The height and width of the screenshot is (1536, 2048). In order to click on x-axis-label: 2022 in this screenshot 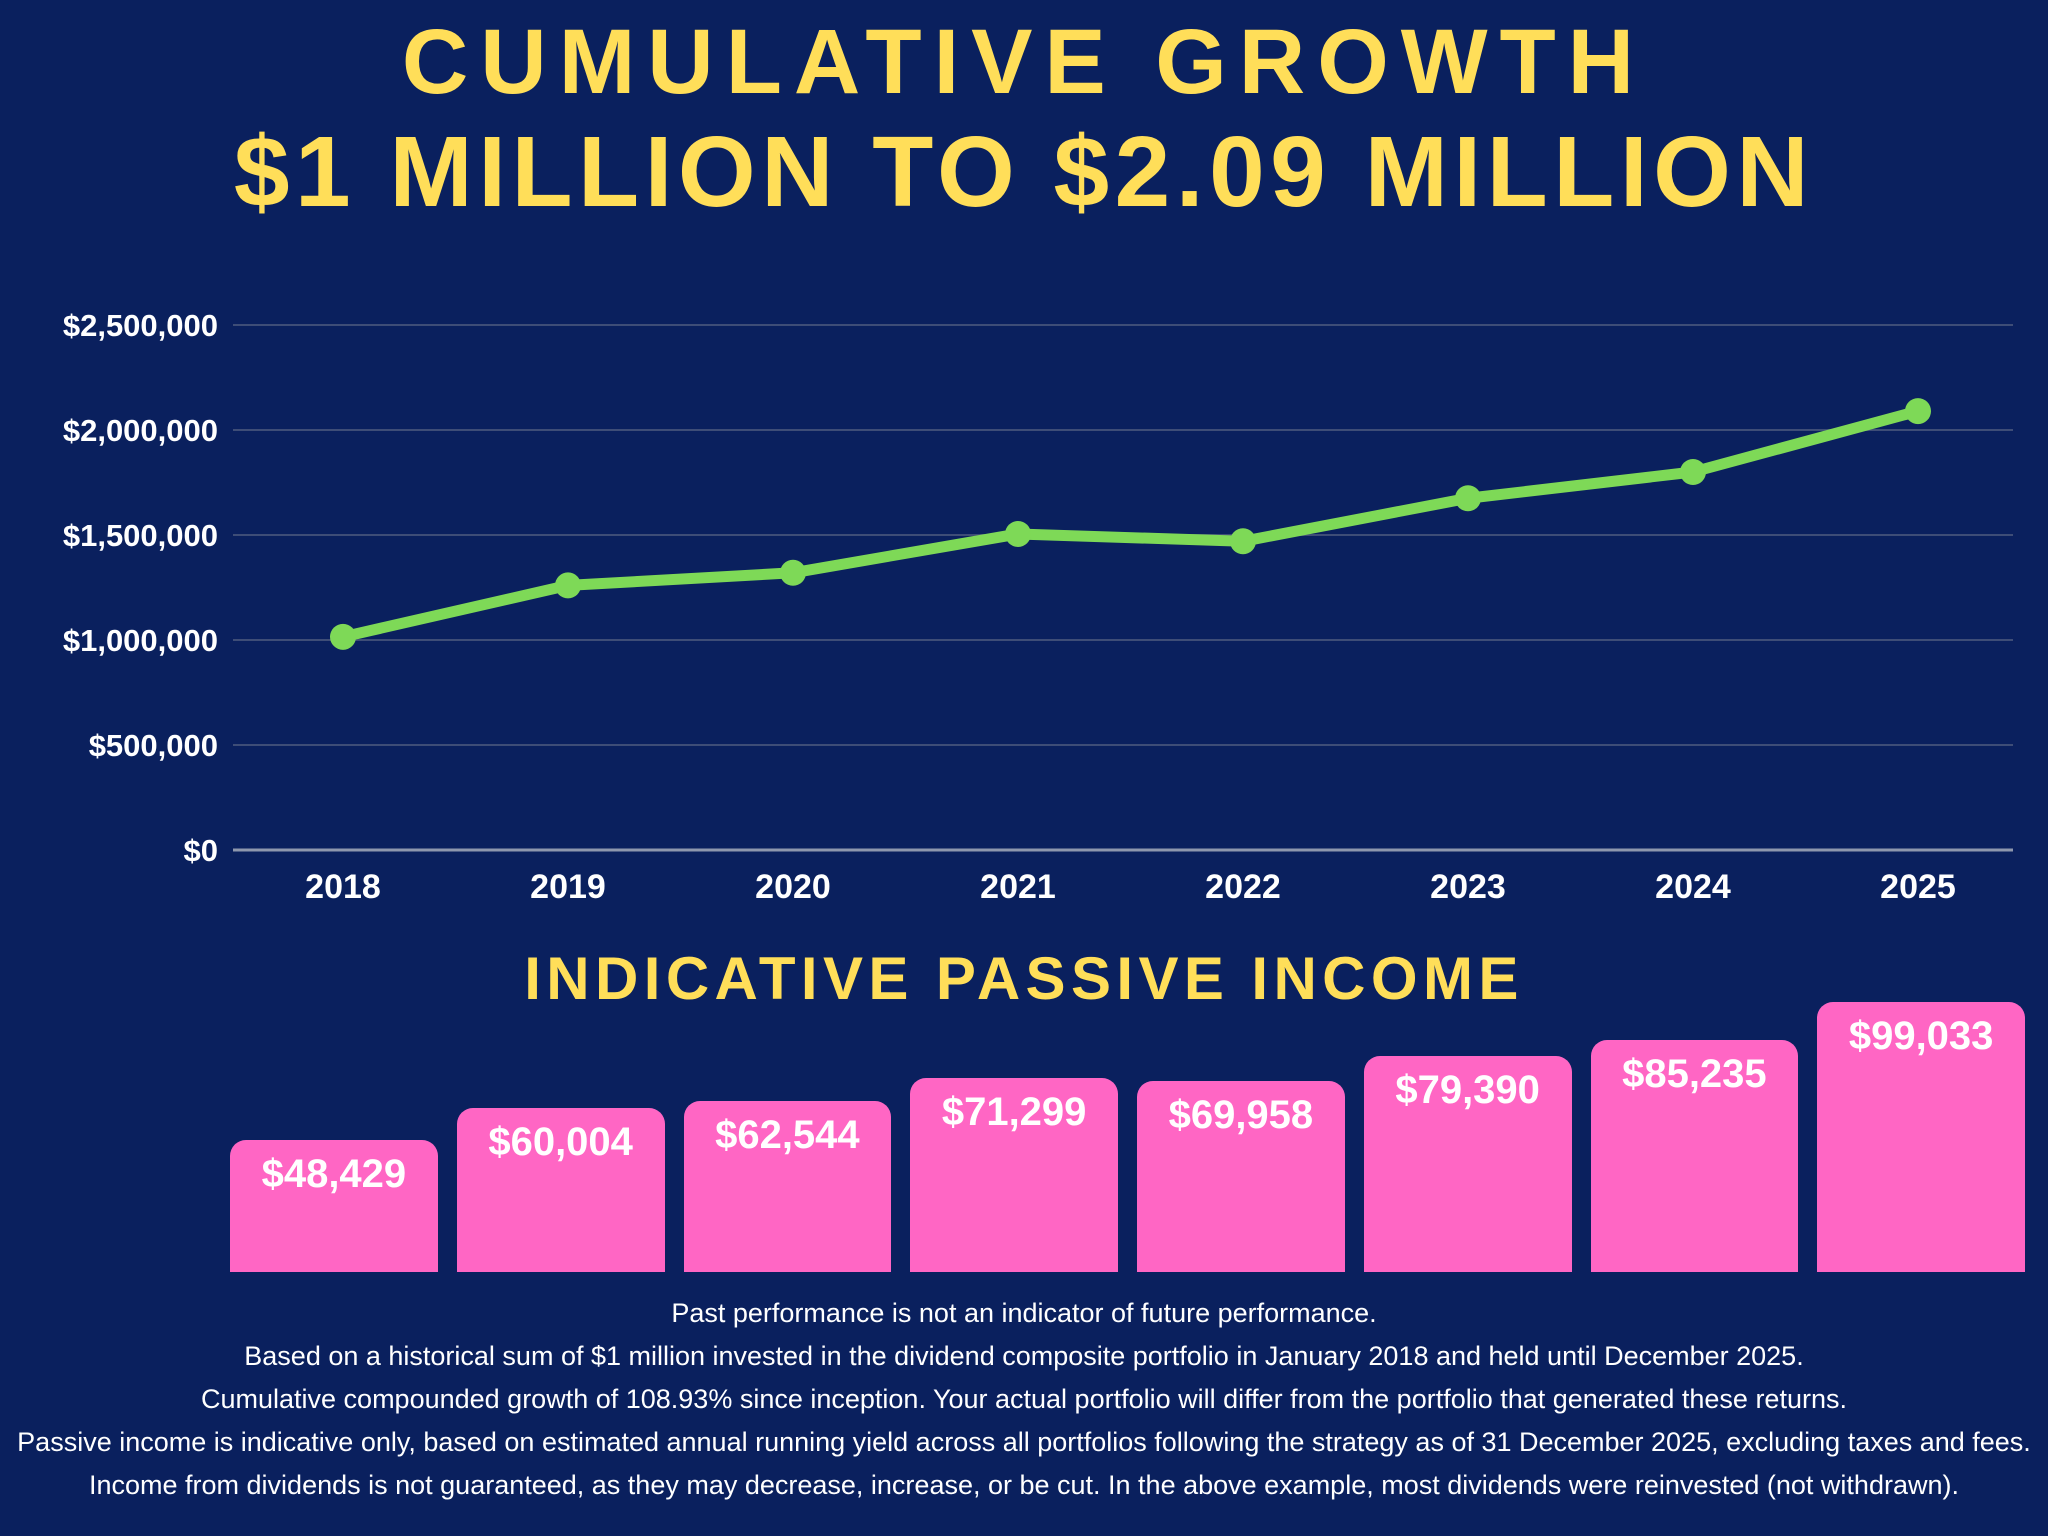, I will do `click(1243, 887)`.